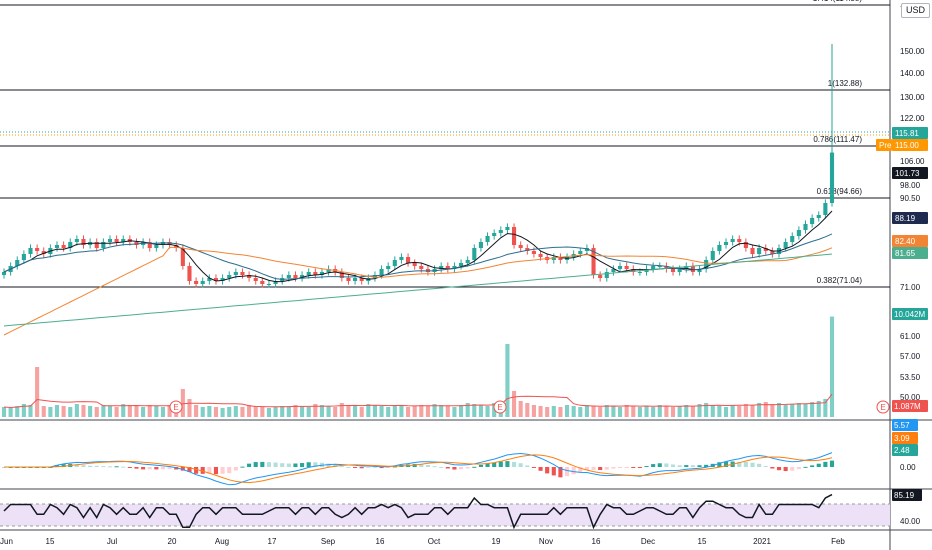 The width and height of the screenshot is (932, 550). Describe the element at coordinates (418, 291) in the screenshot. I see `sma-slow-line` at that location.